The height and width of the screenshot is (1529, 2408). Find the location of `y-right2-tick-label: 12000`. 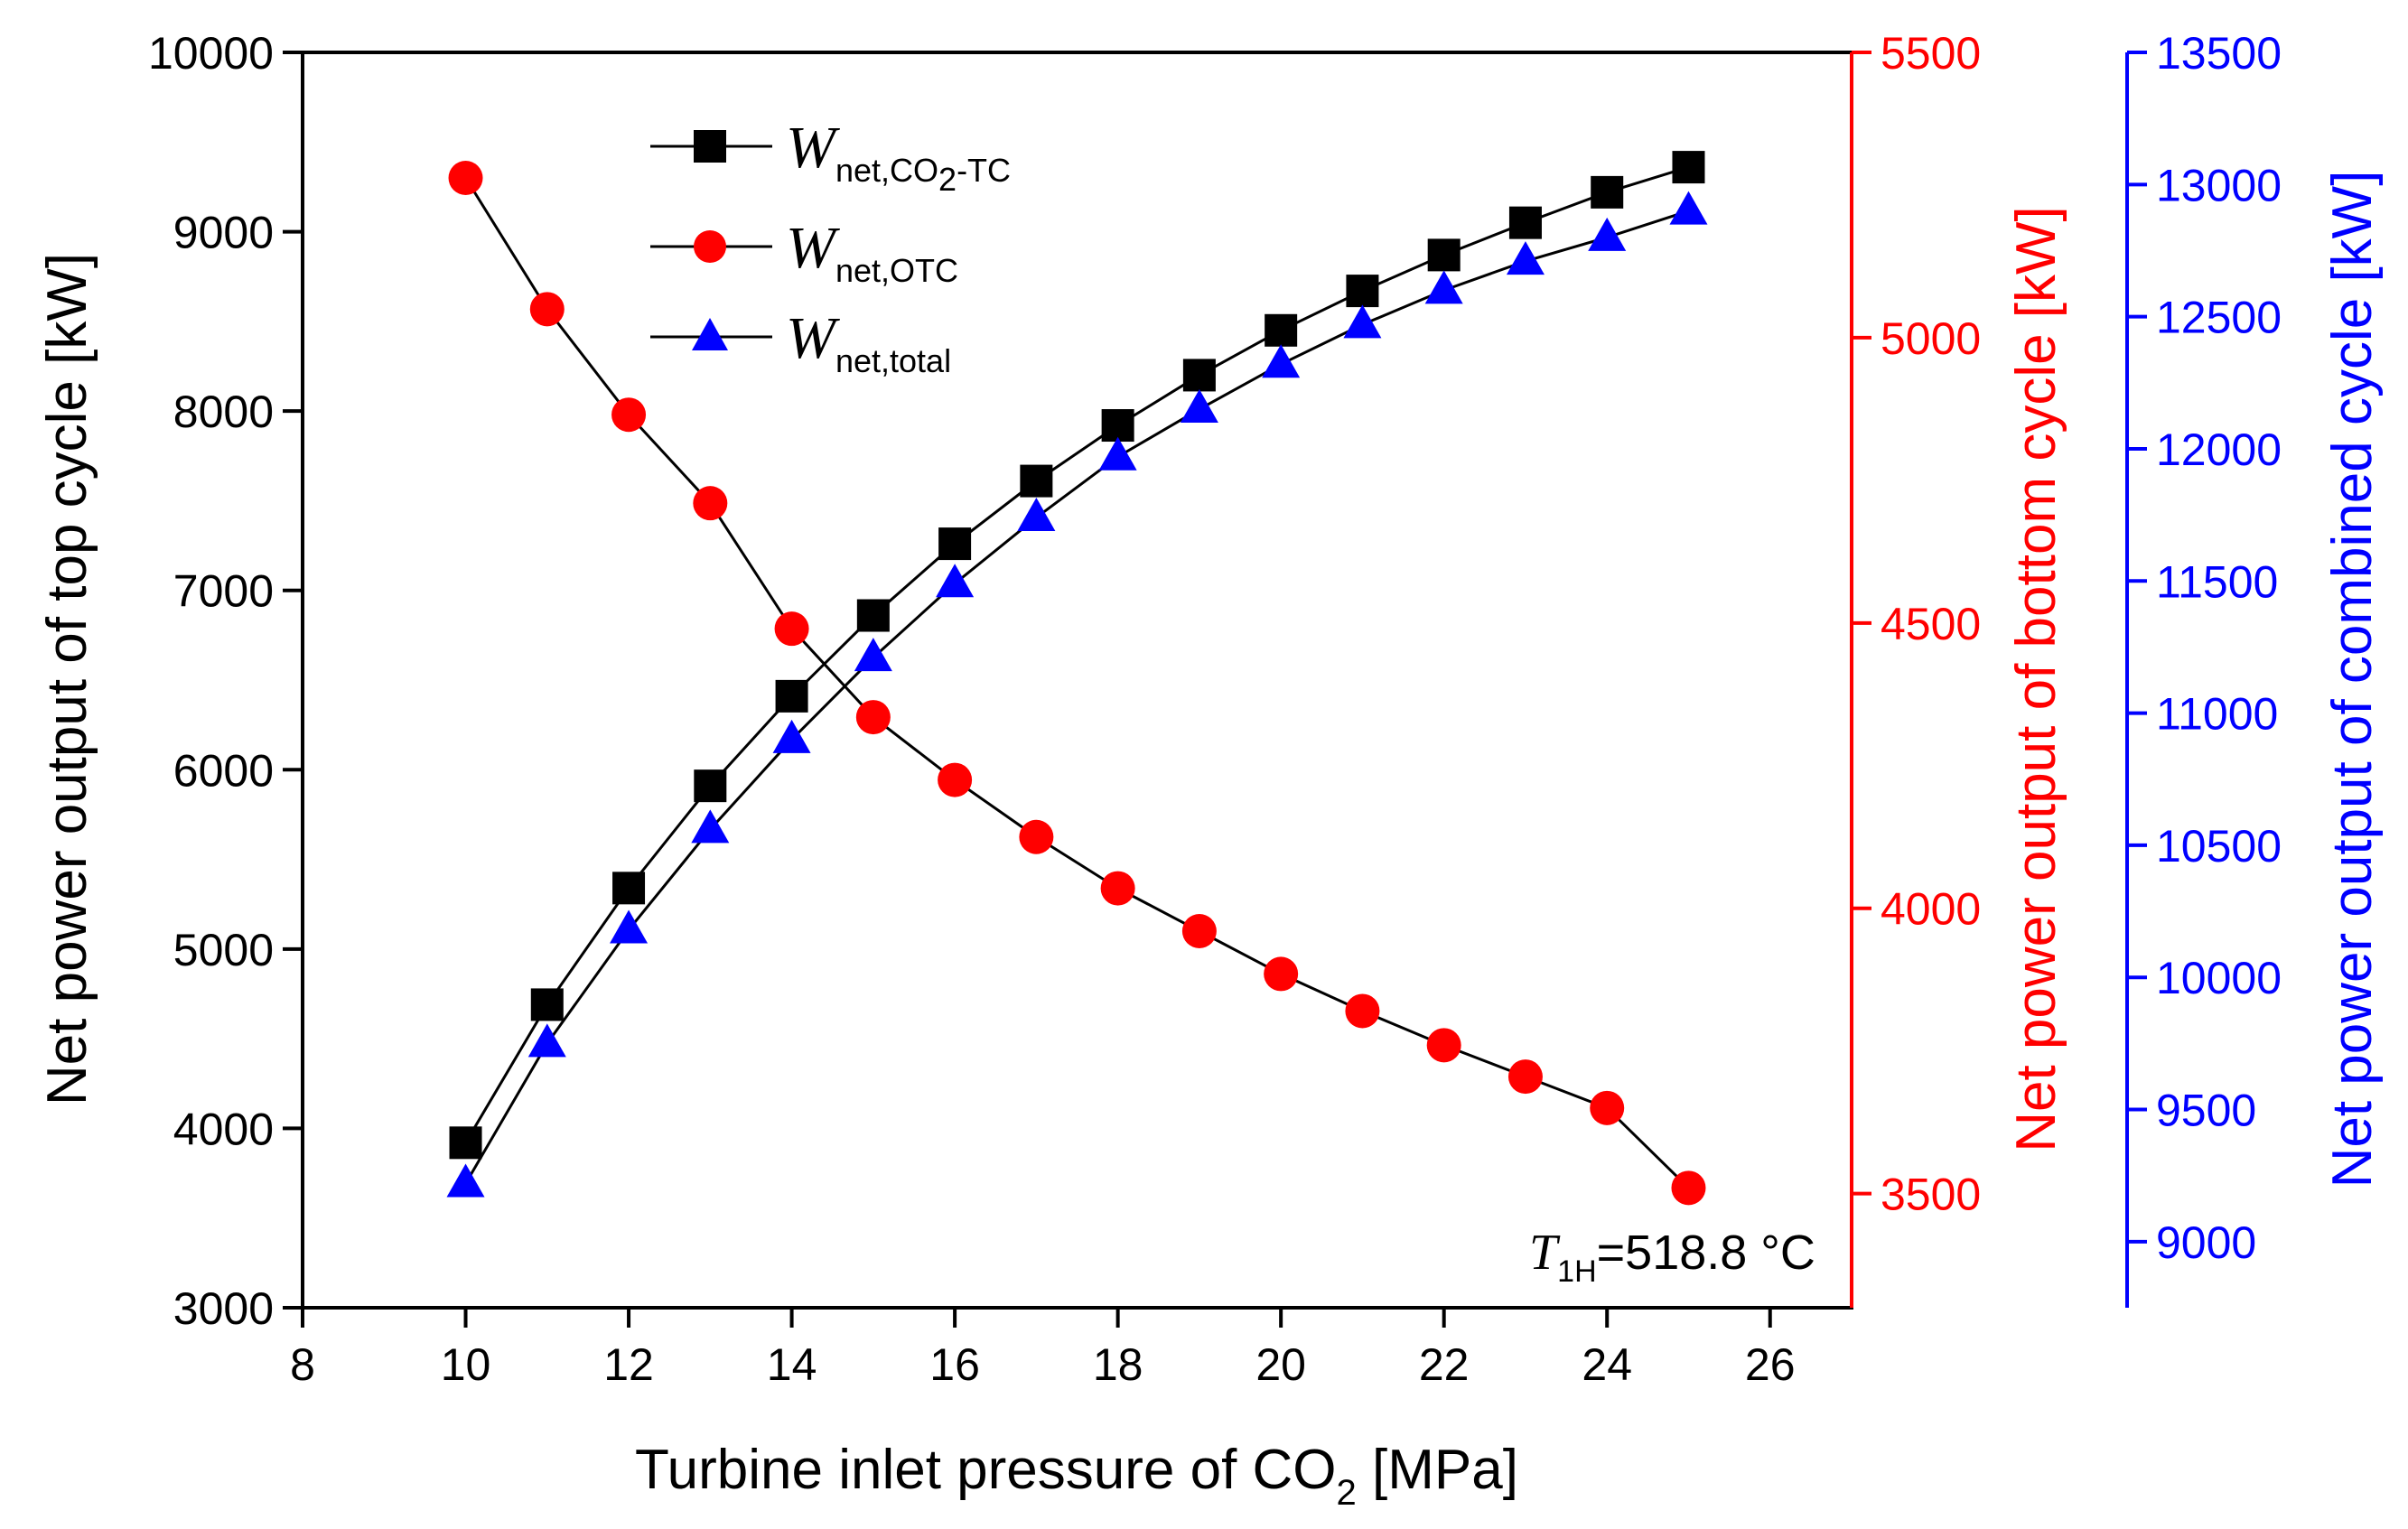

y-right2-tick-label: 12000 is located at coordinates (2219, 449).